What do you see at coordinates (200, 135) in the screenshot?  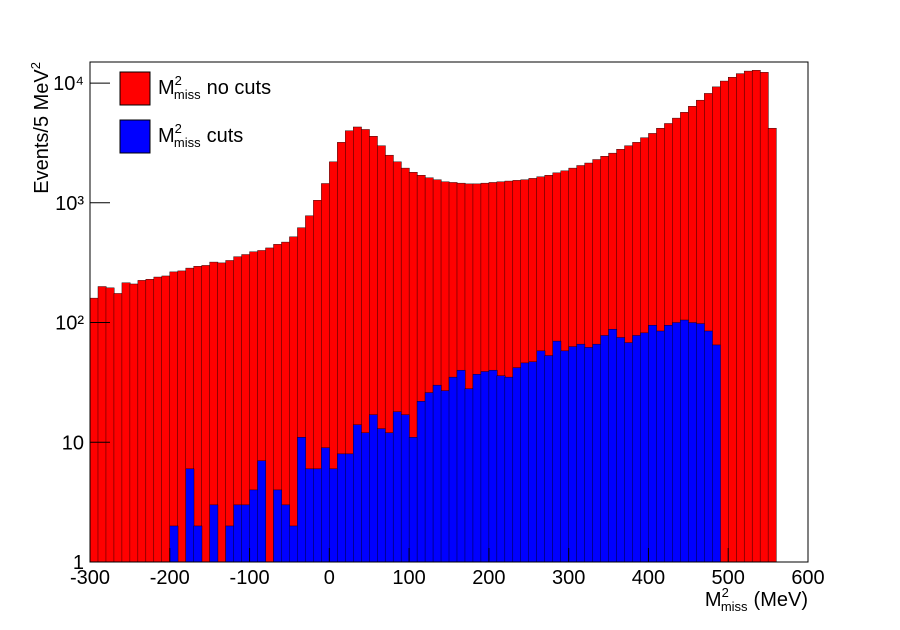 I see `legend-label: M2 miss cuts` at bounding box center [200, 135].